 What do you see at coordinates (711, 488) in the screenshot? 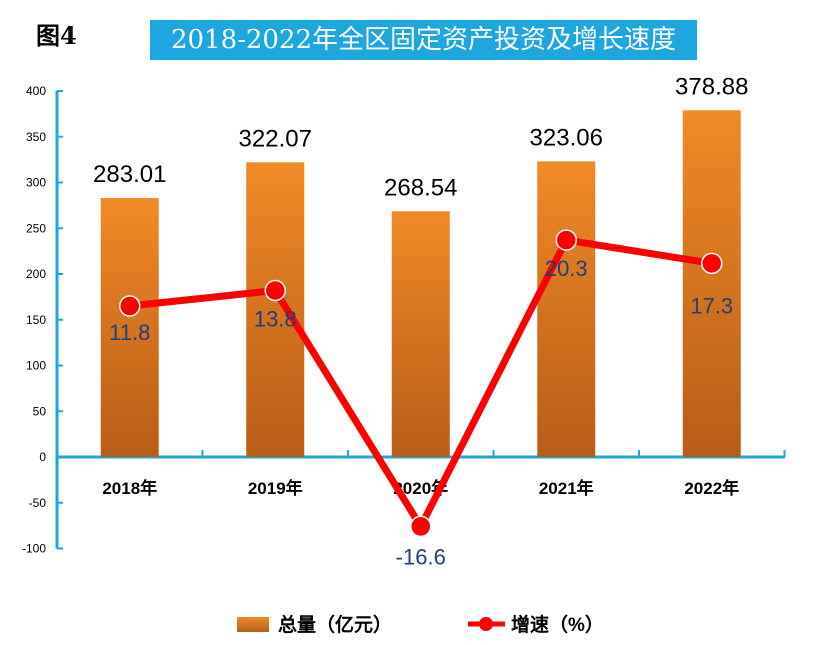
I see `x-tick-label: 2022年` at bounding box center [711, 488].